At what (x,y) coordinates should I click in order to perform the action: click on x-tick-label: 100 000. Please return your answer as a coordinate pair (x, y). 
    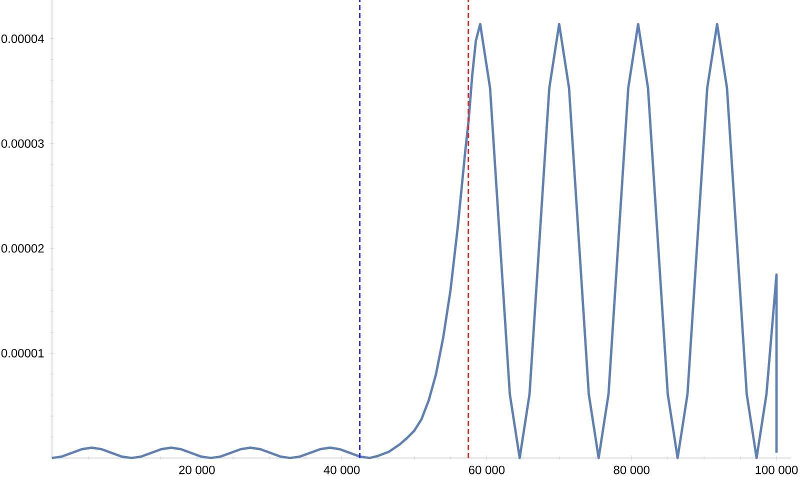
    Looking at the image, I should click on (777, 470).